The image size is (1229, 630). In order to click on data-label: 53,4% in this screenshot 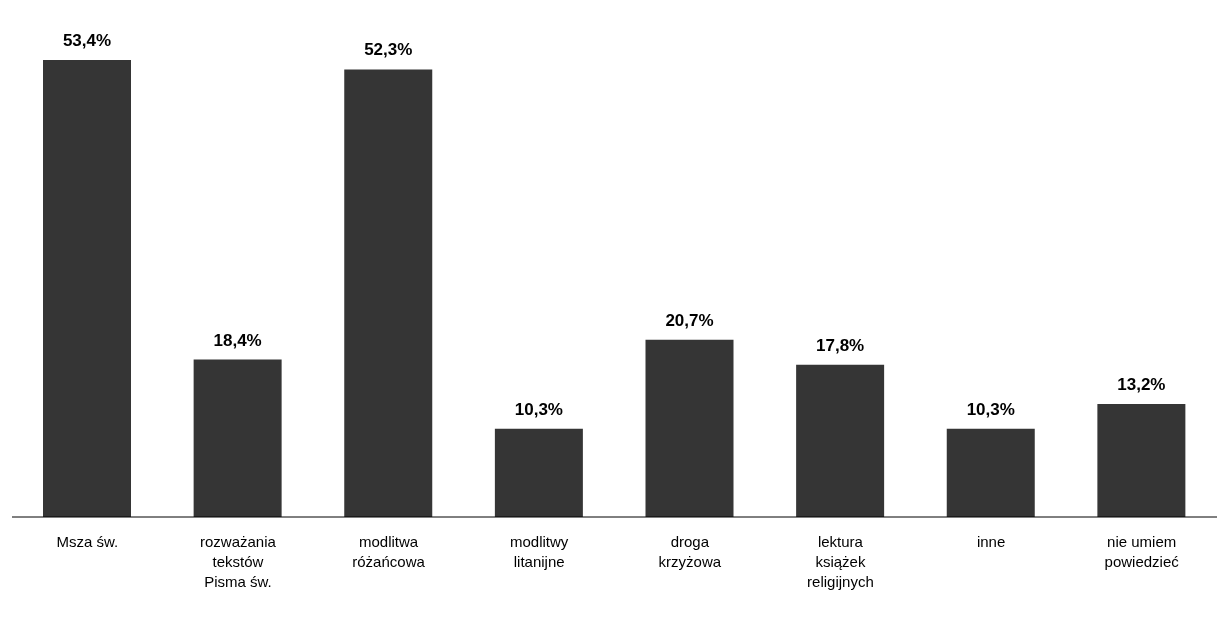, I will do `click(87, 40)`.